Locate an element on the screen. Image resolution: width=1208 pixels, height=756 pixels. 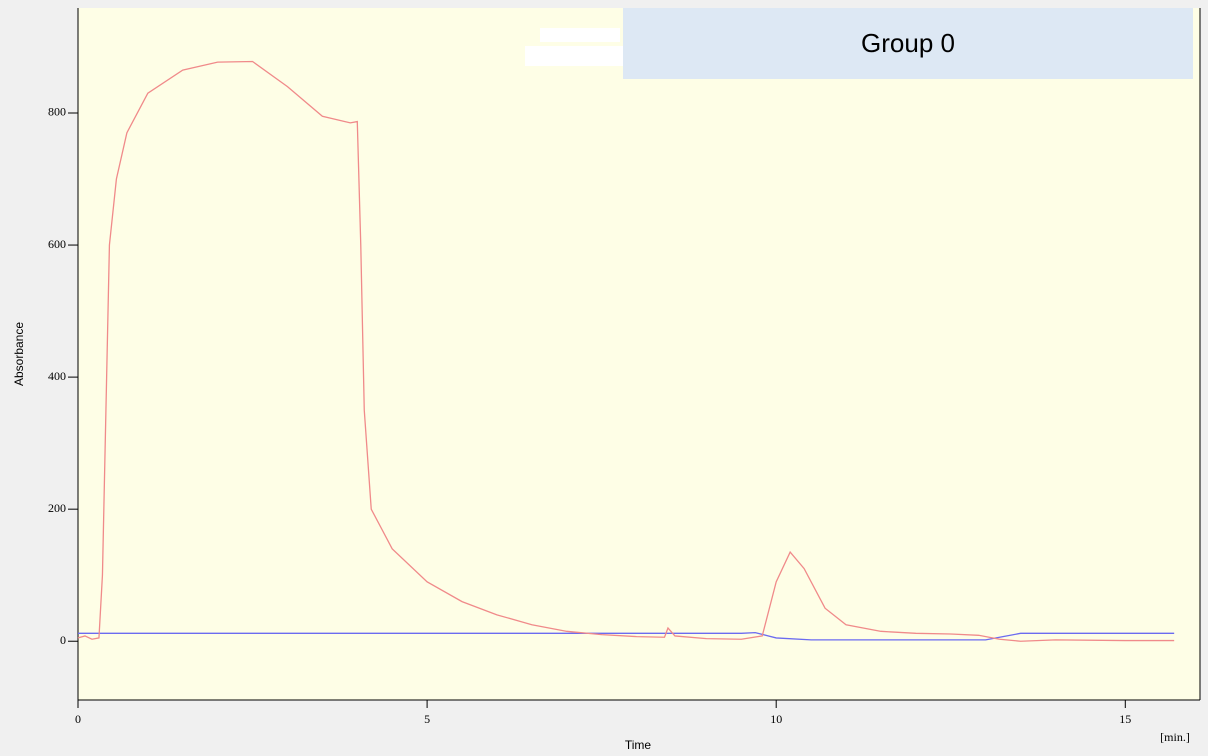
x-axis-label: Time is located at coordinates (638, 745).